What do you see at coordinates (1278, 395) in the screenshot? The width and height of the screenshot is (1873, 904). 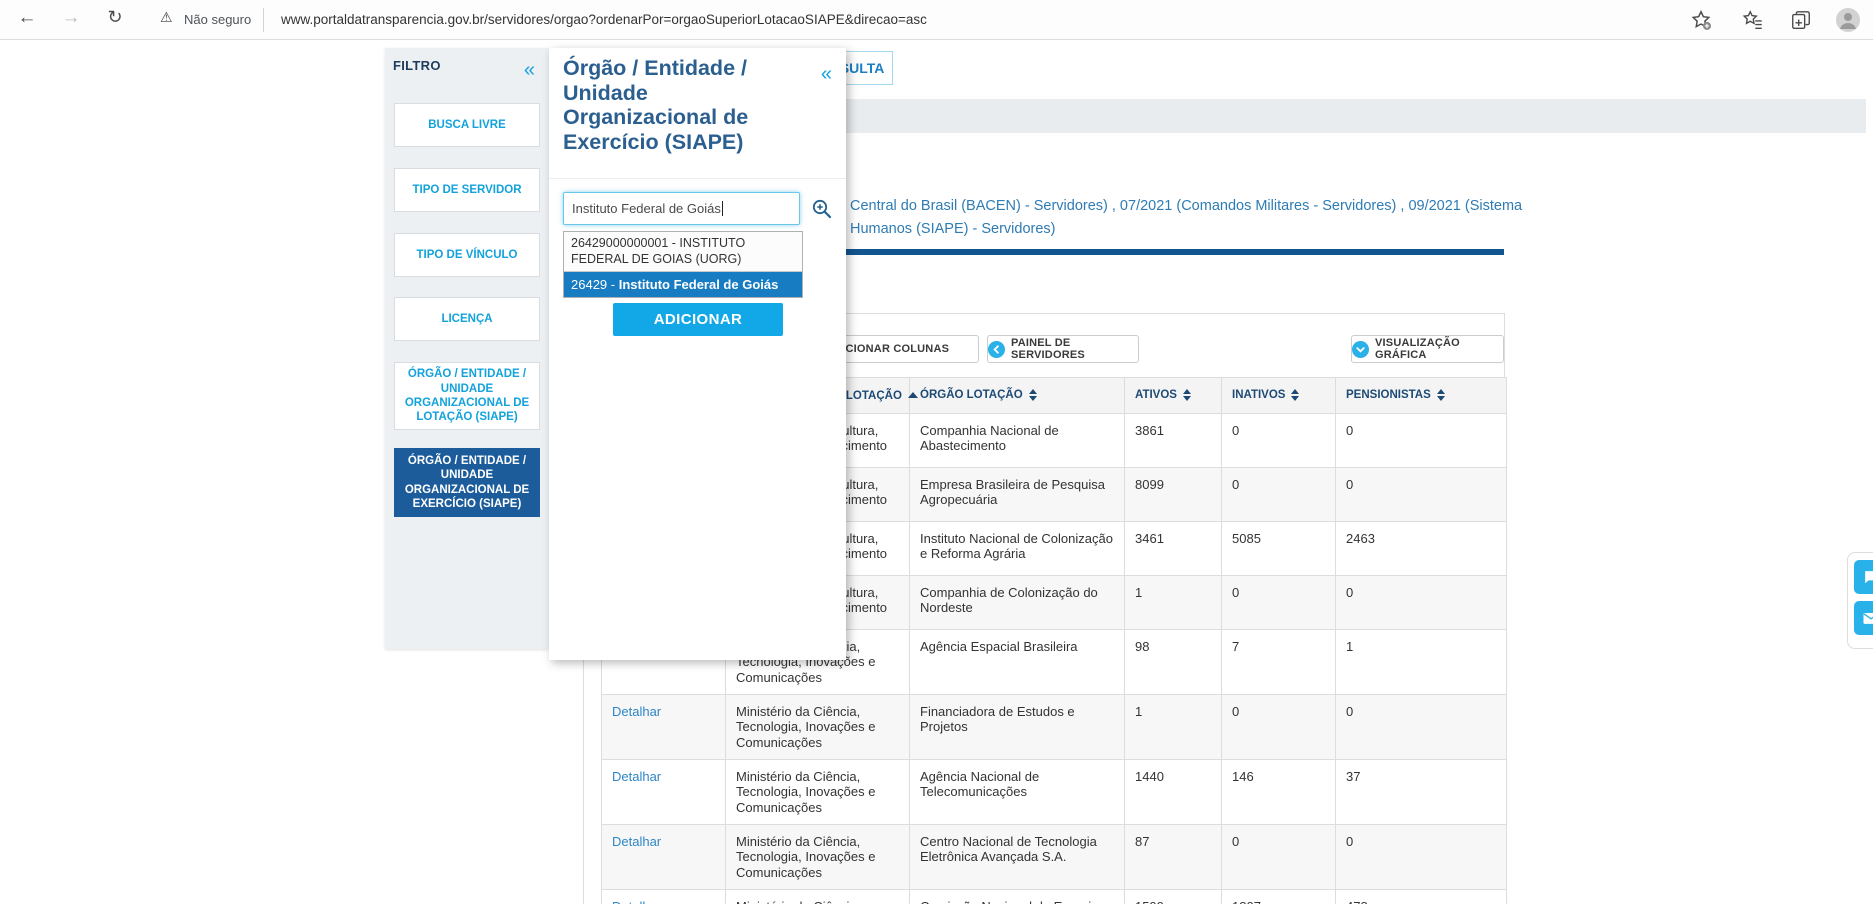 I see `column-header-4: INATIVOS` at bounding box center [1278, 395].